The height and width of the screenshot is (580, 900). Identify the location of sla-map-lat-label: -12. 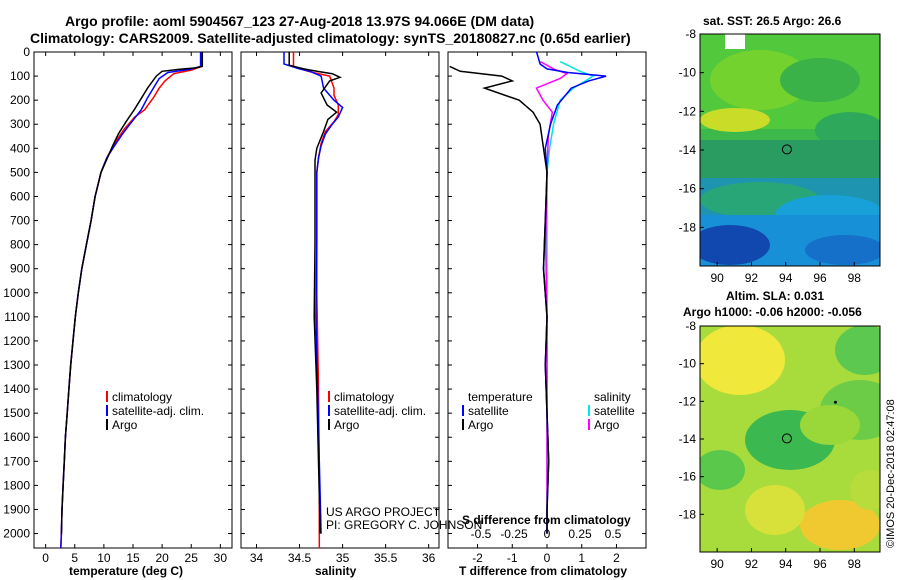
(688, 401).